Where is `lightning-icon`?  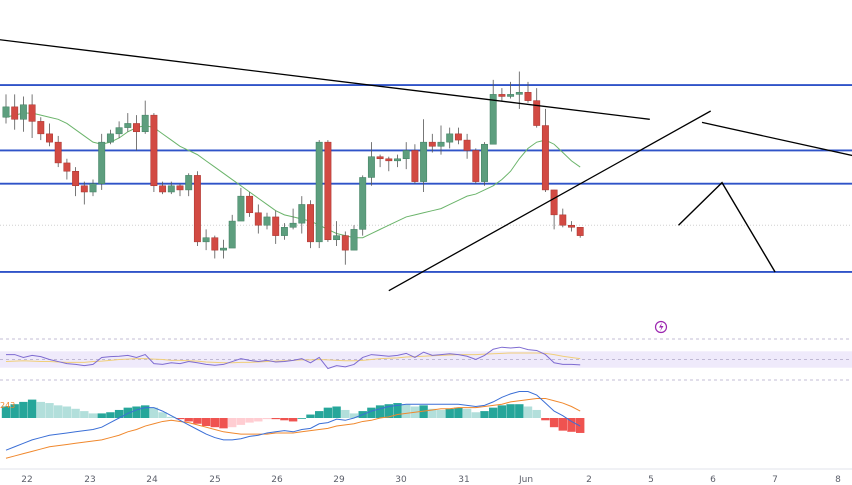
lightning-icon is located at coordinates (661, 327).